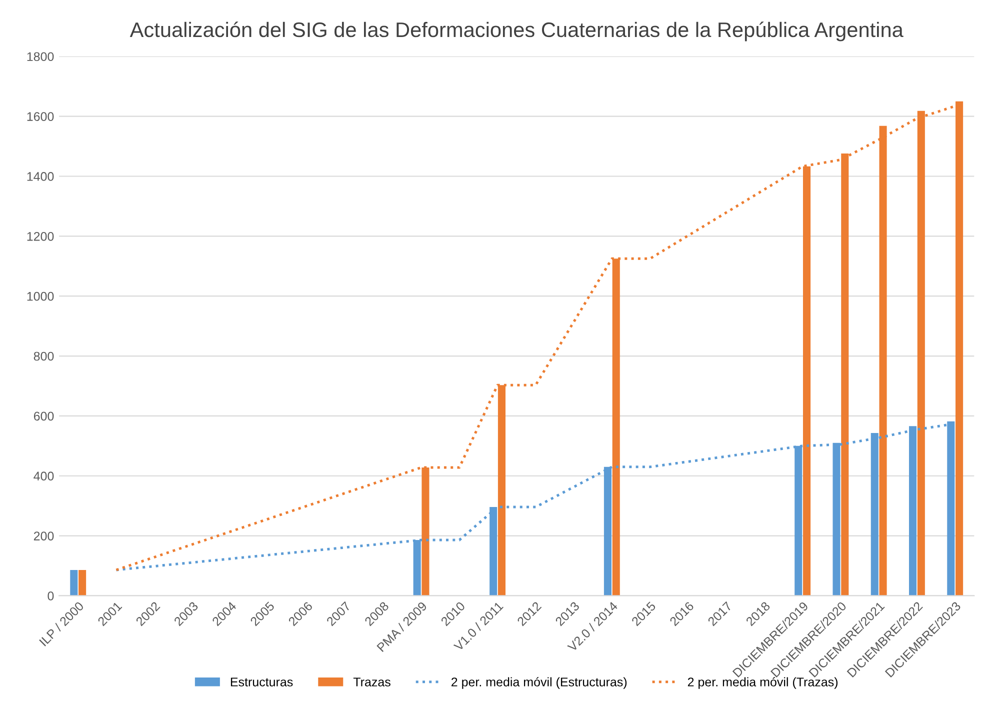  I want to click on y-tick-label: 1200, so click(40, 236).